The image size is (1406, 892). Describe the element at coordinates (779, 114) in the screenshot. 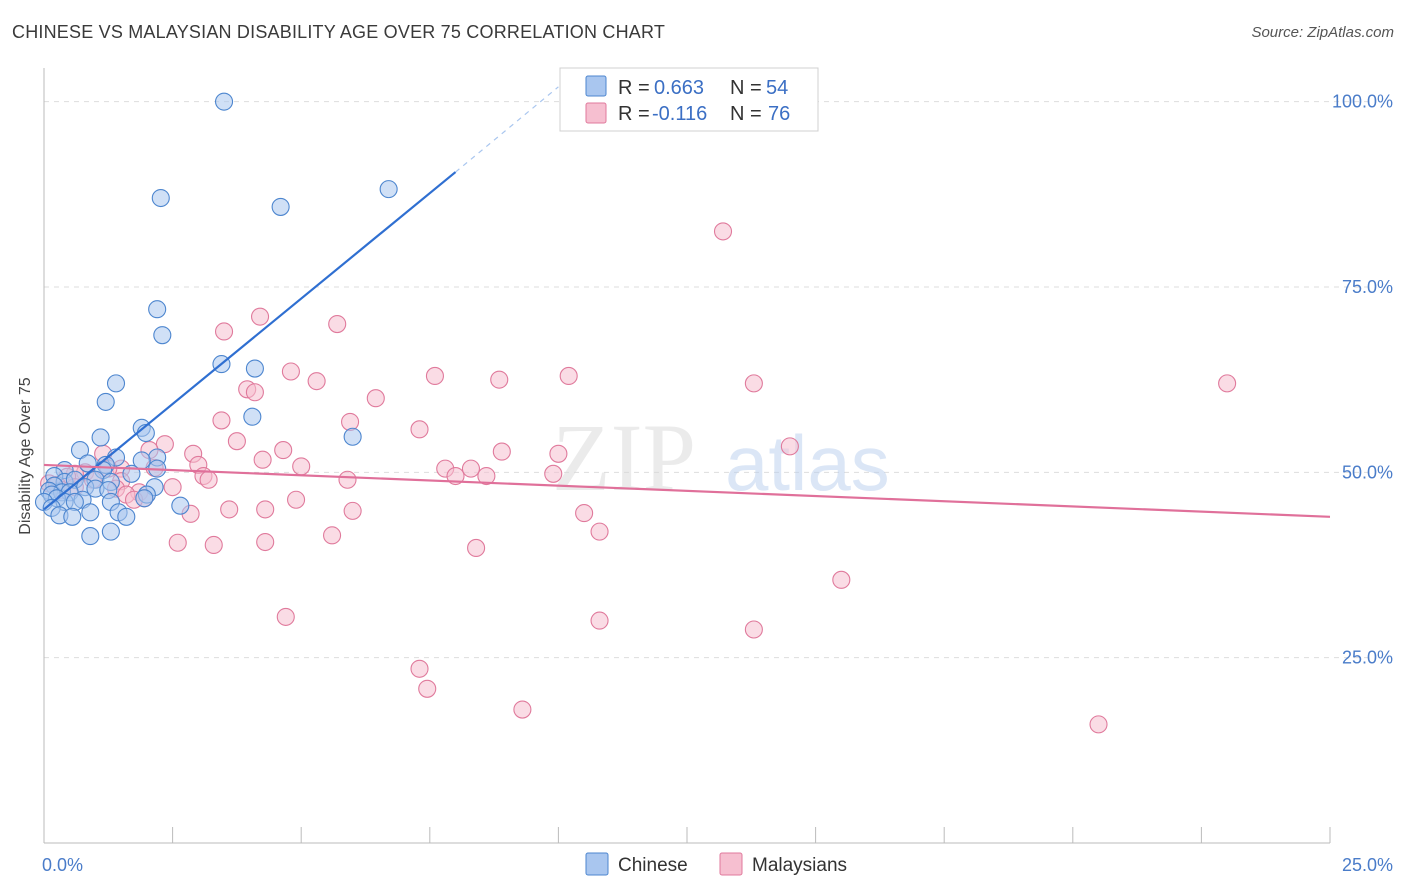

I see `legend-n-value-2: 76` at that location.